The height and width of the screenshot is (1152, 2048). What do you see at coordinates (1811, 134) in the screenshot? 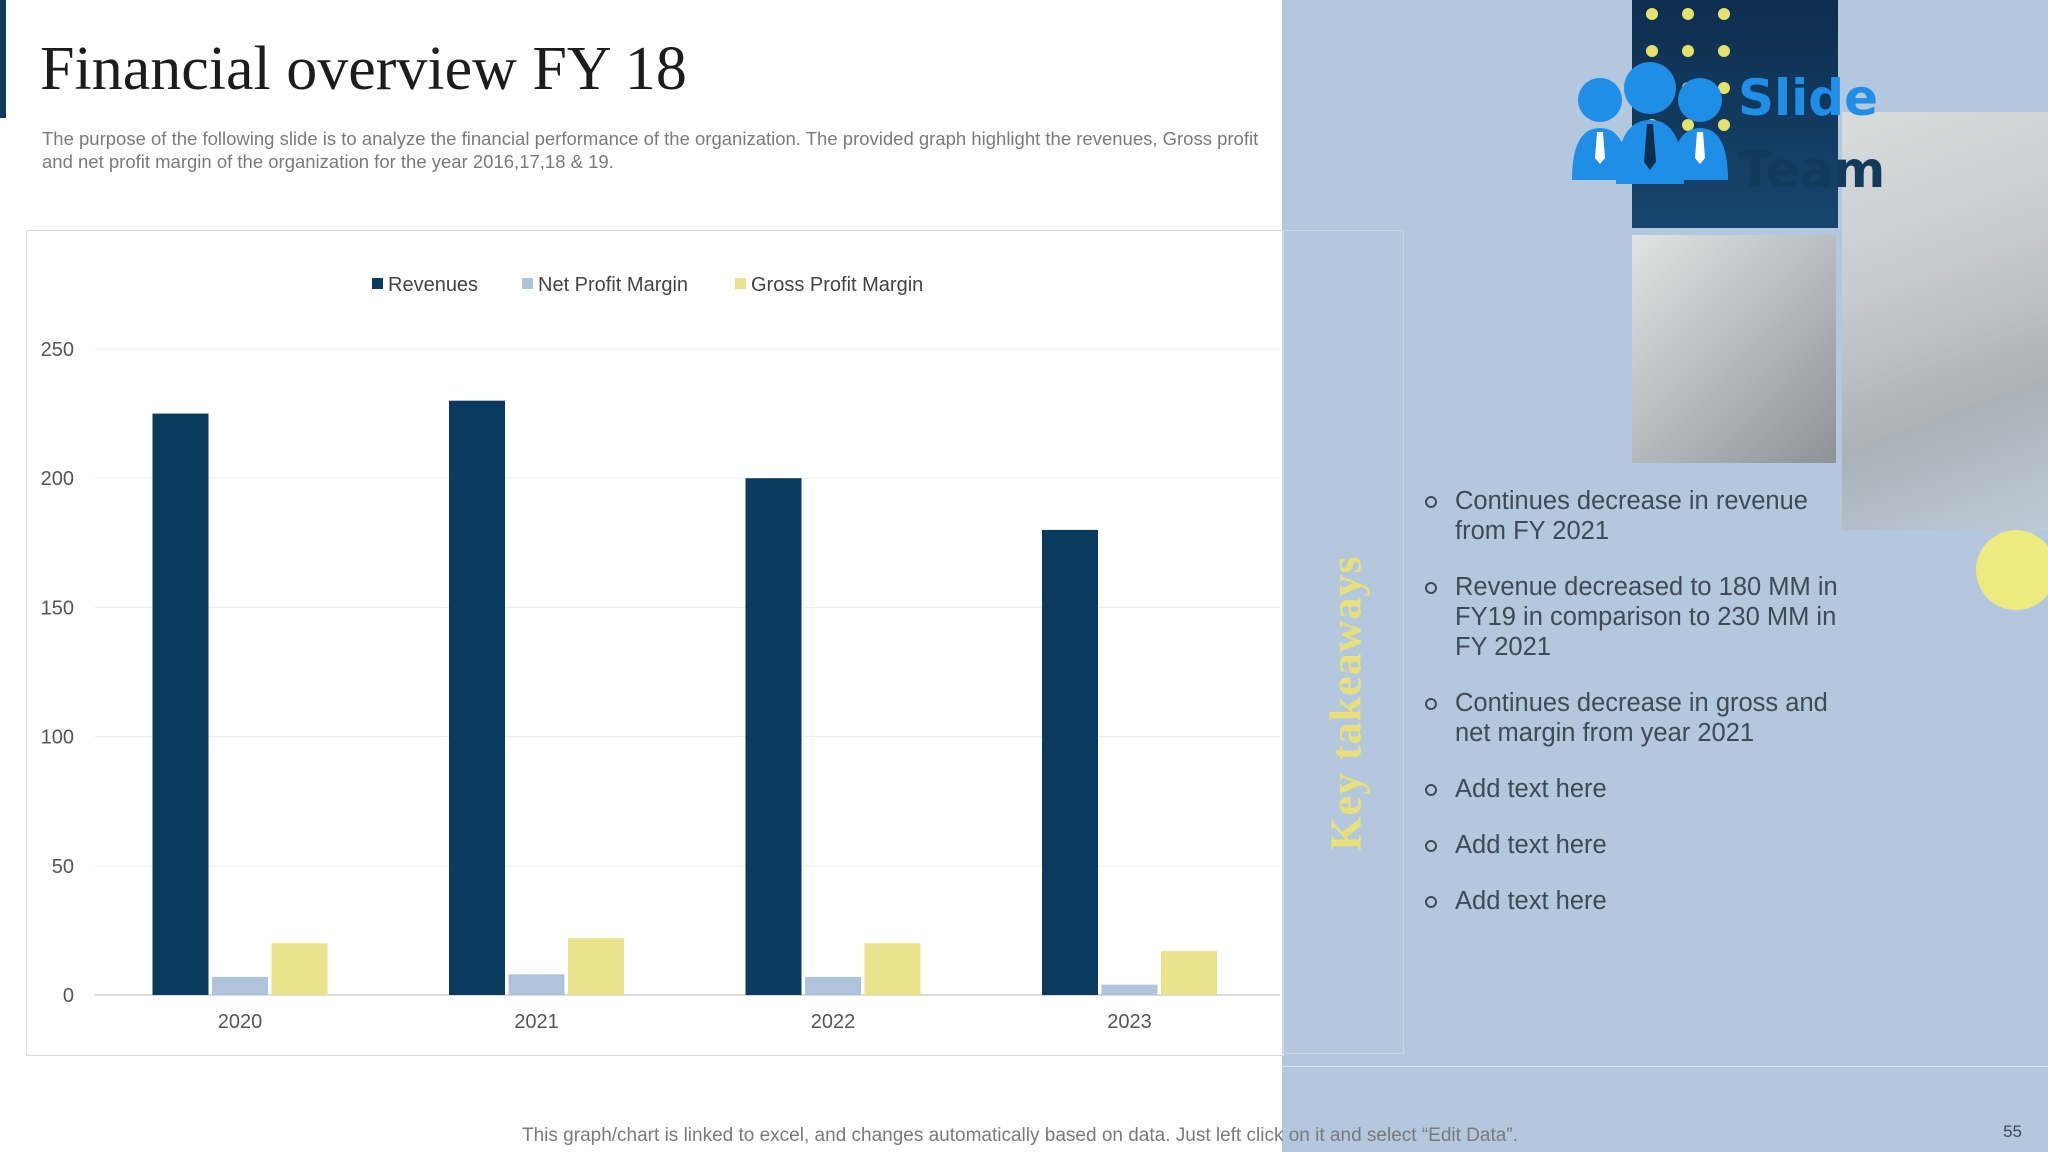
I see `slideteam-logo-text: Slide Team` at bounding box center [1811, 134].